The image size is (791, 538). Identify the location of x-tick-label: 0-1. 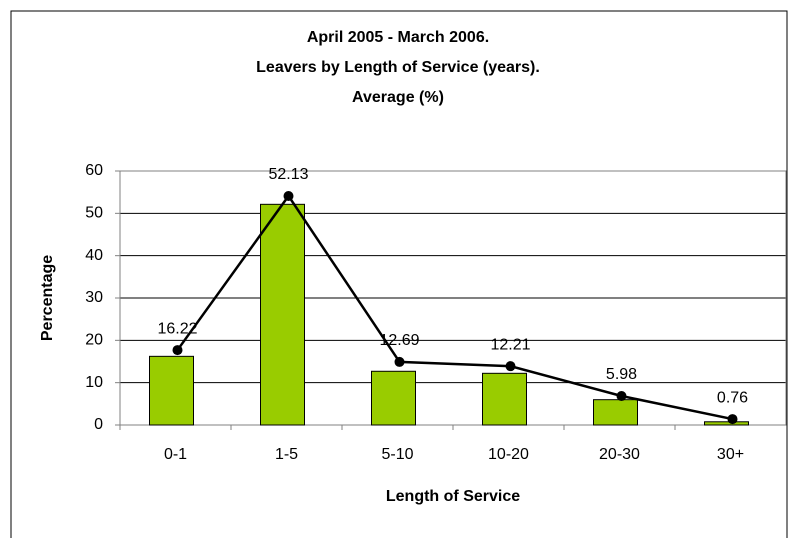
(175, 454).